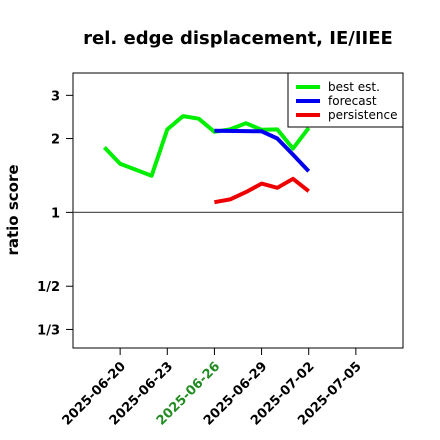 Image resolution: width=440 pixels, height=440 pixels. What do you see at coordinates (352, 101) in the screenshot?
I see `legend-label-forecast: forecast` at bounding box center [352, 101].